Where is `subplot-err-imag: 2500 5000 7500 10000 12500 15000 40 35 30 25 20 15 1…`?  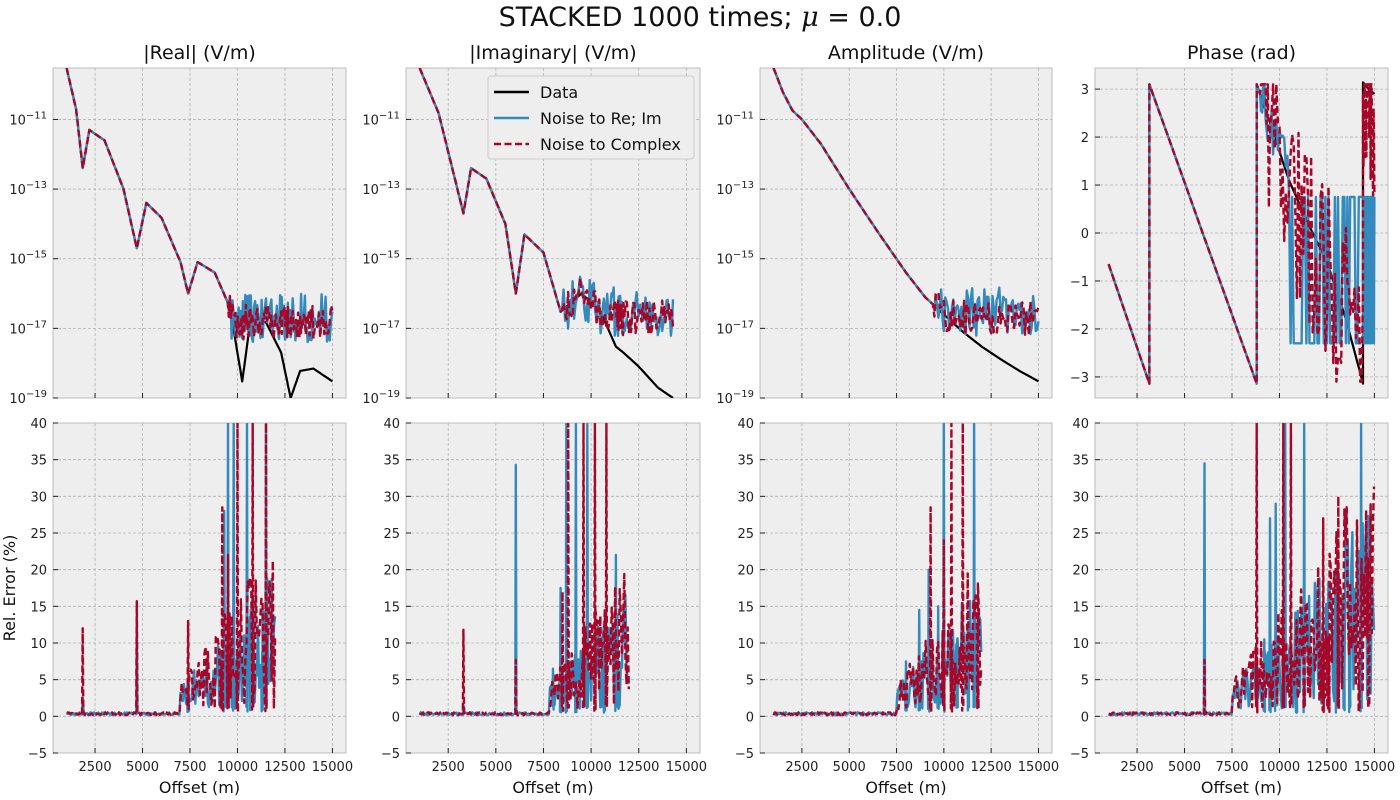 subplot-err-imag: 2500 5000 7500 10000 12500 15000 40 35 30 25 20 15 1… is located at coordinates (544, 607).